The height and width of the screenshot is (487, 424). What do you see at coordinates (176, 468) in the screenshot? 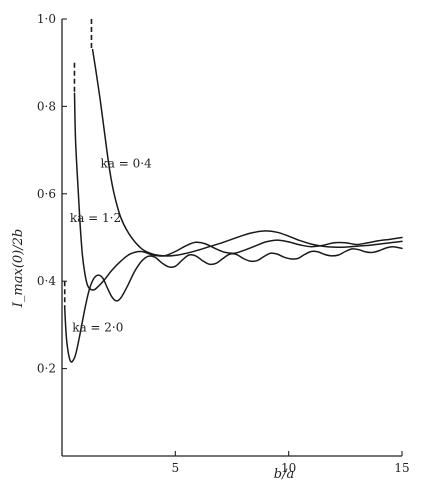
I see `x-tick-label: 5` at bounding box center [176, 468].